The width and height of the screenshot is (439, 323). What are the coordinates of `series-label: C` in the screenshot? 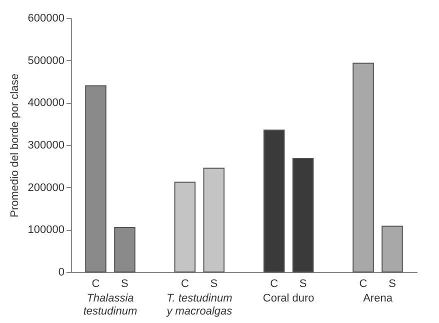 It's located at (96, 284).